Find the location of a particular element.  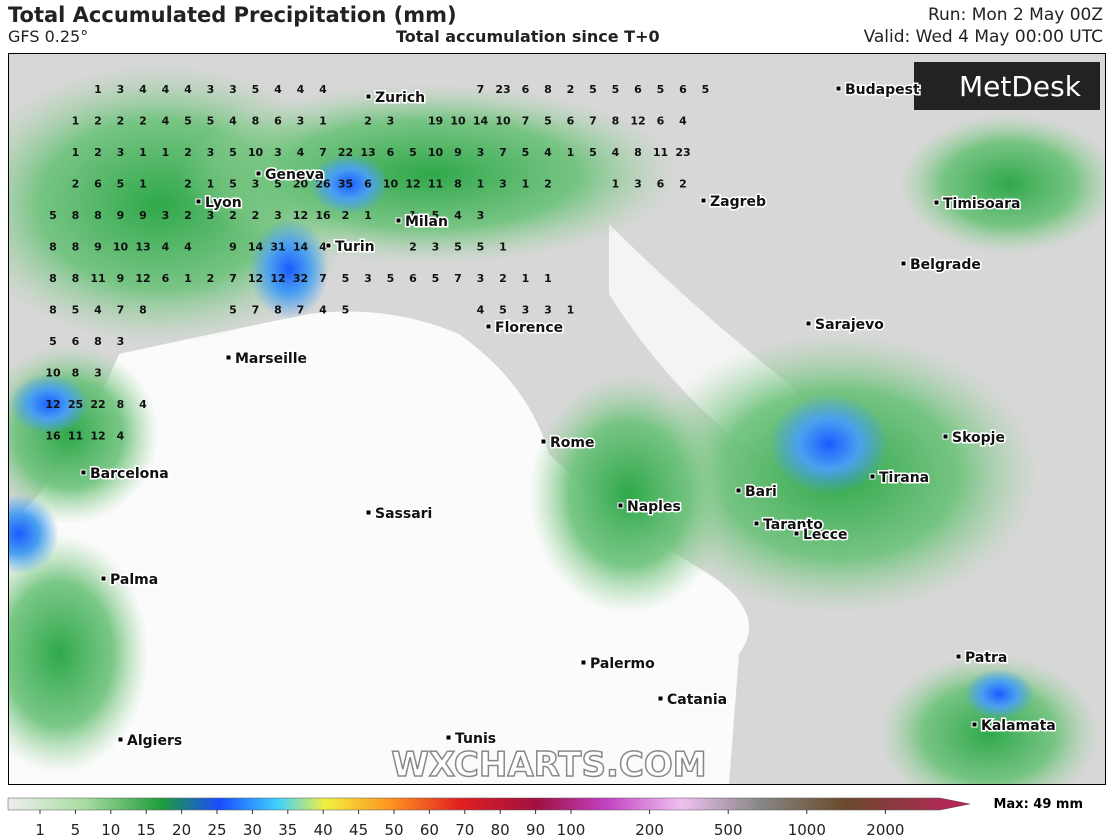

colorbar-bar is located at coordinates (489, 804).